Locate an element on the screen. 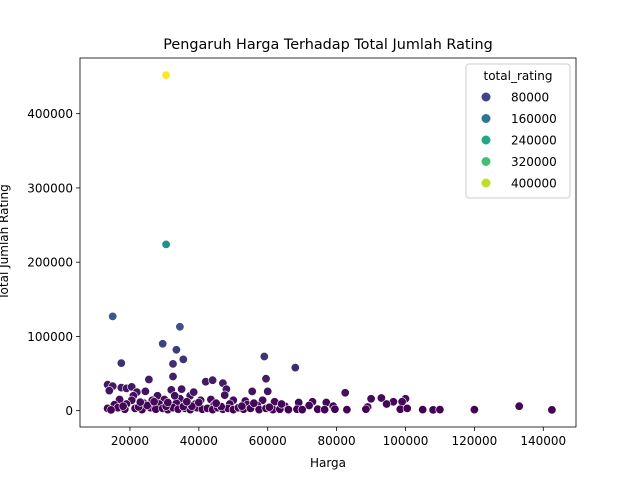  legend-label: 320000 is located at coordinates (534, 162).